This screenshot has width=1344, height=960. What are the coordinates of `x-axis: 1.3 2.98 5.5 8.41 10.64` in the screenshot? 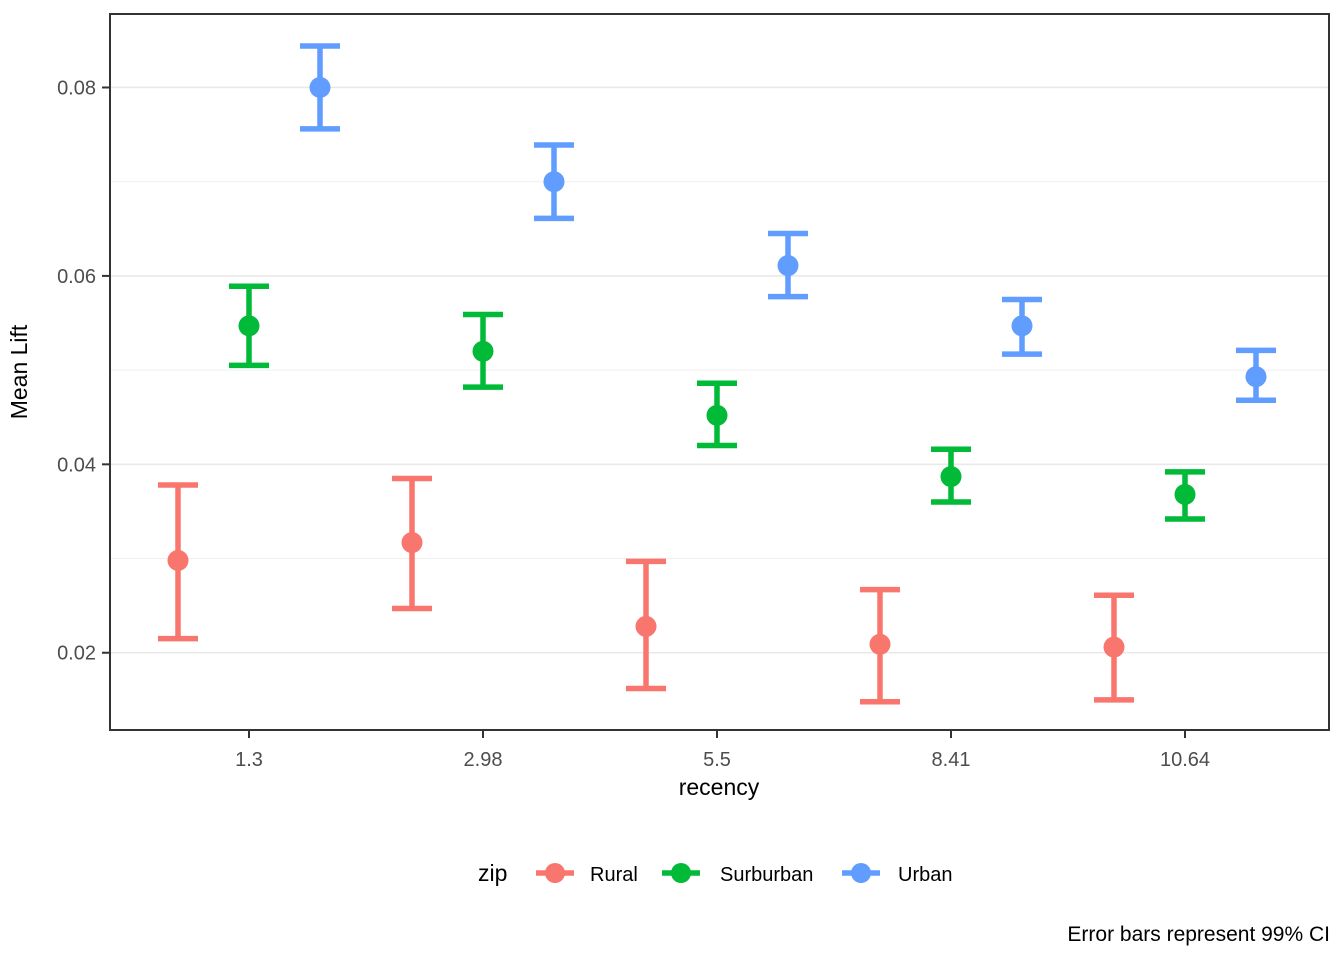 It's located at (722, 750).